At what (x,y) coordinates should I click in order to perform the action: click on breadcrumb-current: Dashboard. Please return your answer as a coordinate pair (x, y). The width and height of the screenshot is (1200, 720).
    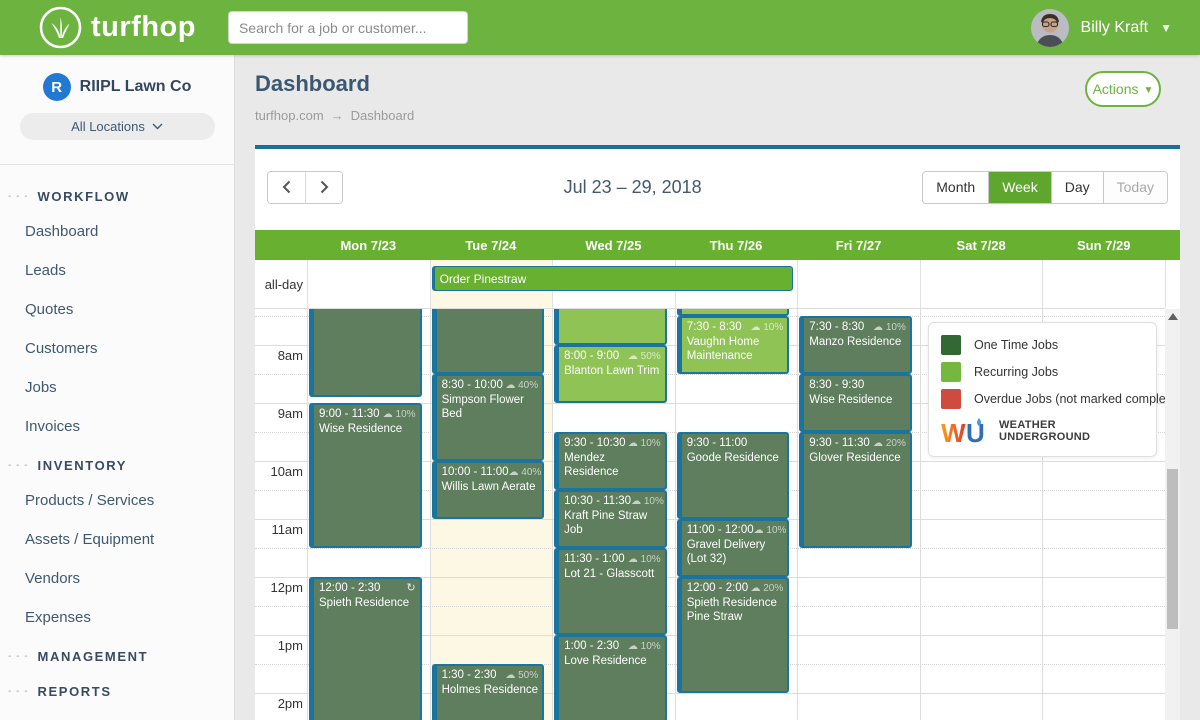
    Looking at the image, I should click on (382, 115).